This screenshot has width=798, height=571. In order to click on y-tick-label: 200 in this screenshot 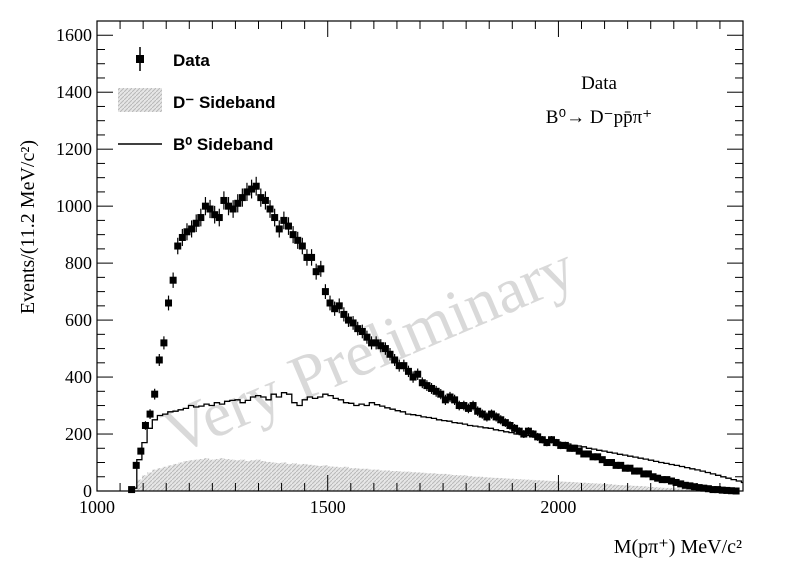, I will do `click(78, 434)`.